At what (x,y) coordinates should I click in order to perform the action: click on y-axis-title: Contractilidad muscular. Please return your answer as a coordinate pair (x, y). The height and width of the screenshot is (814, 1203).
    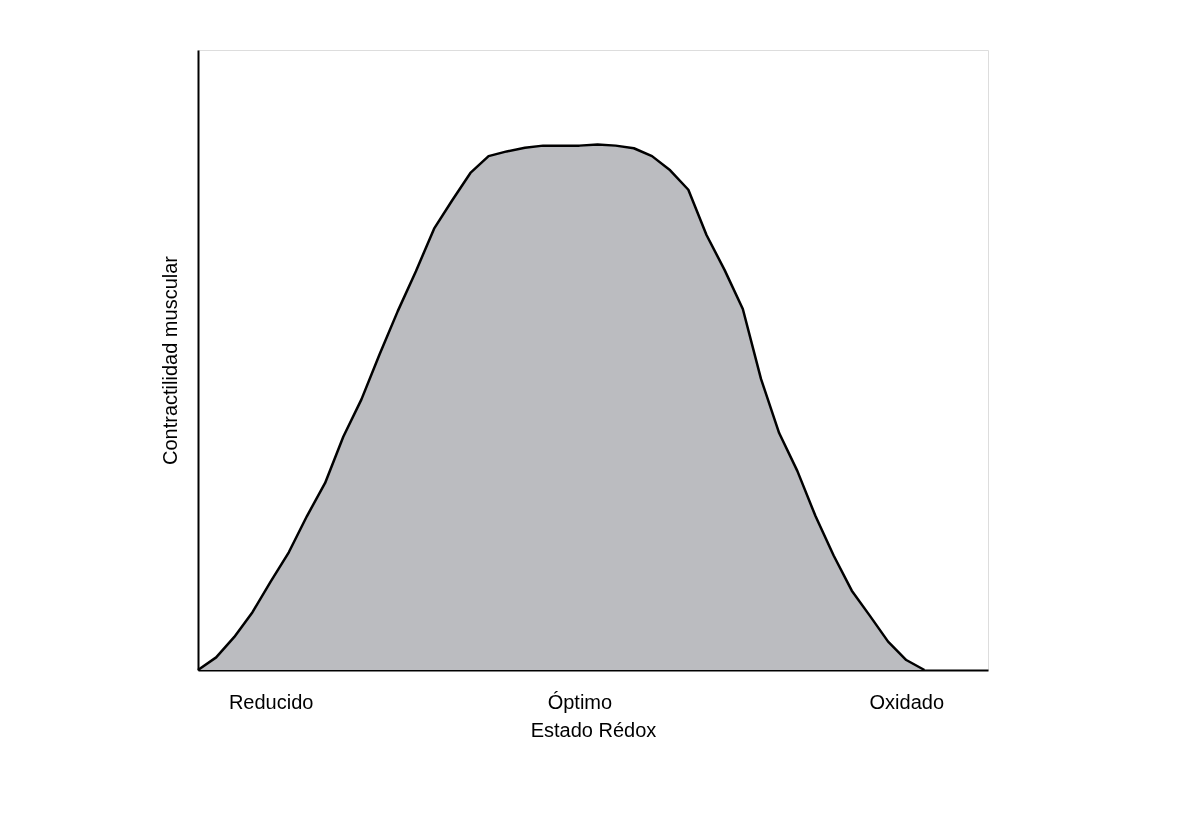
    Looking at the image, I should click on (169, 360).